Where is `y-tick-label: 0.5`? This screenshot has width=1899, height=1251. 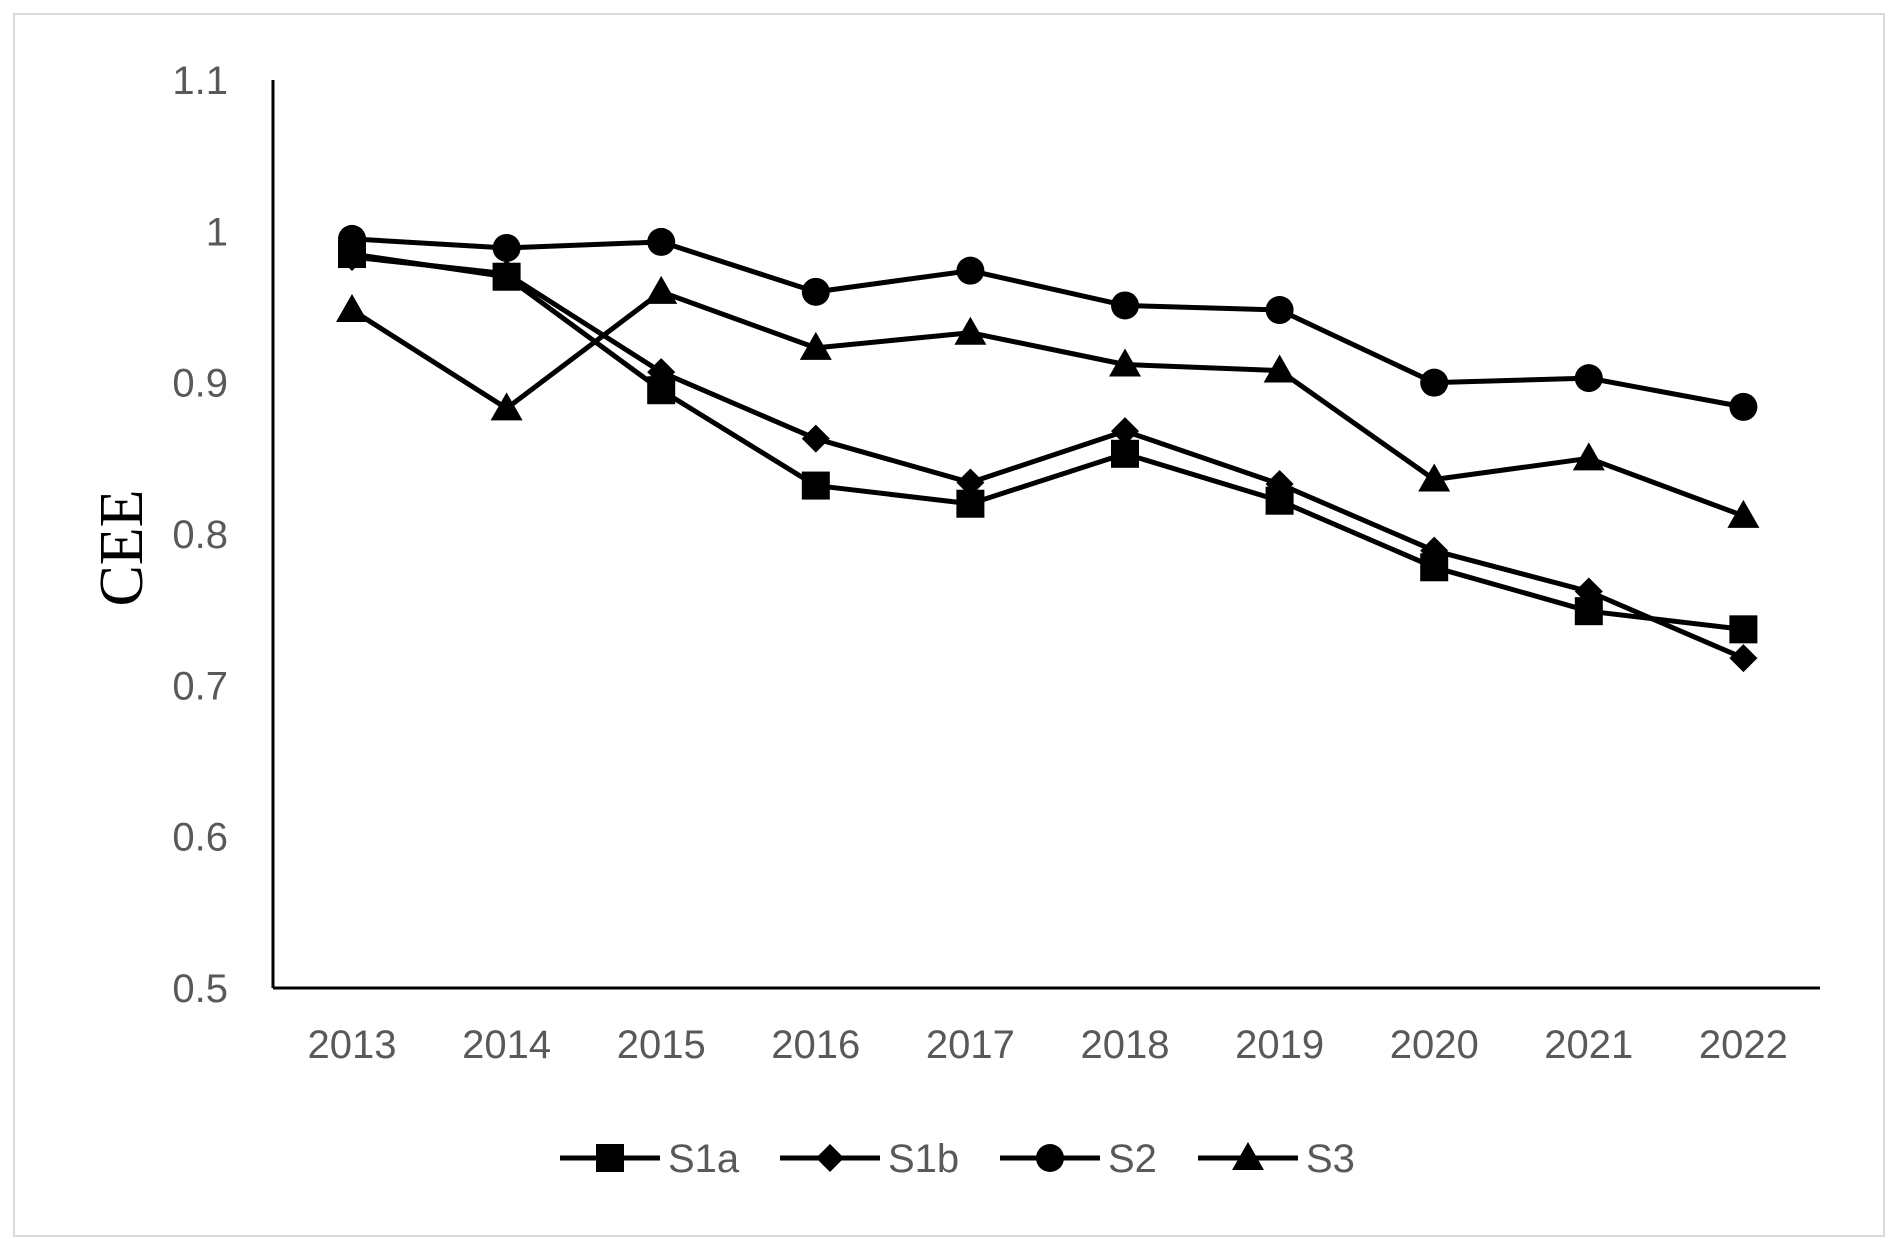 y-tick-label: 0.5 is located at coordinates (200, 989).